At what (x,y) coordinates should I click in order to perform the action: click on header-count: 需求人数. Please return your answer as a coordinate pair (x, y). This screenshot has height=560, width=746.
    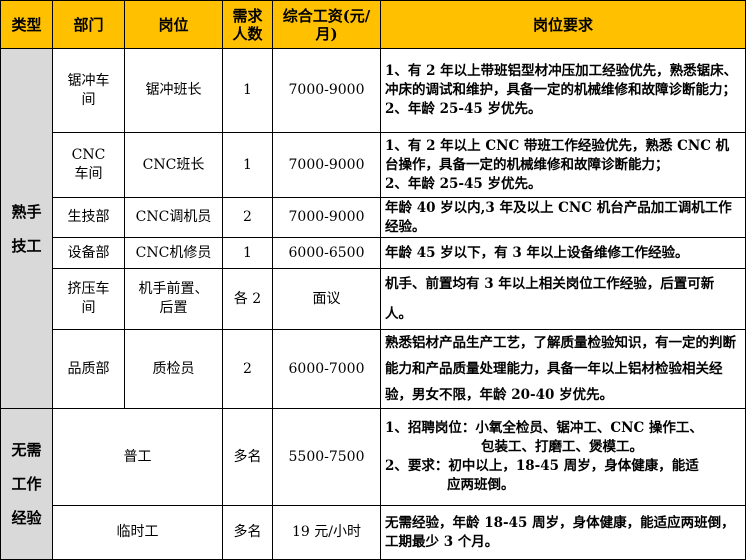
    Looking at the image, I should click on (247, 24).